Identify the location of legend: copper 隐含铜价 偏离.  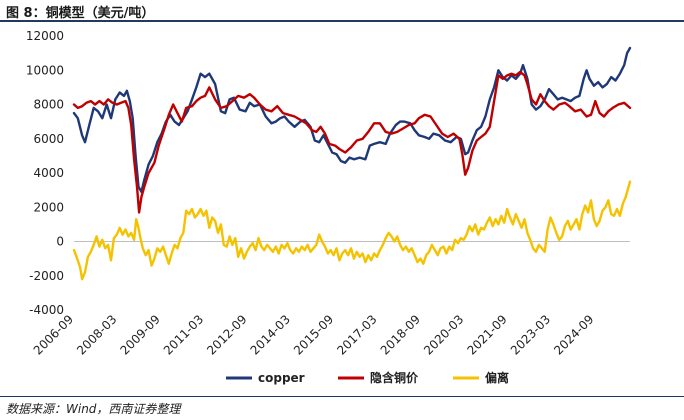
(367, 377).